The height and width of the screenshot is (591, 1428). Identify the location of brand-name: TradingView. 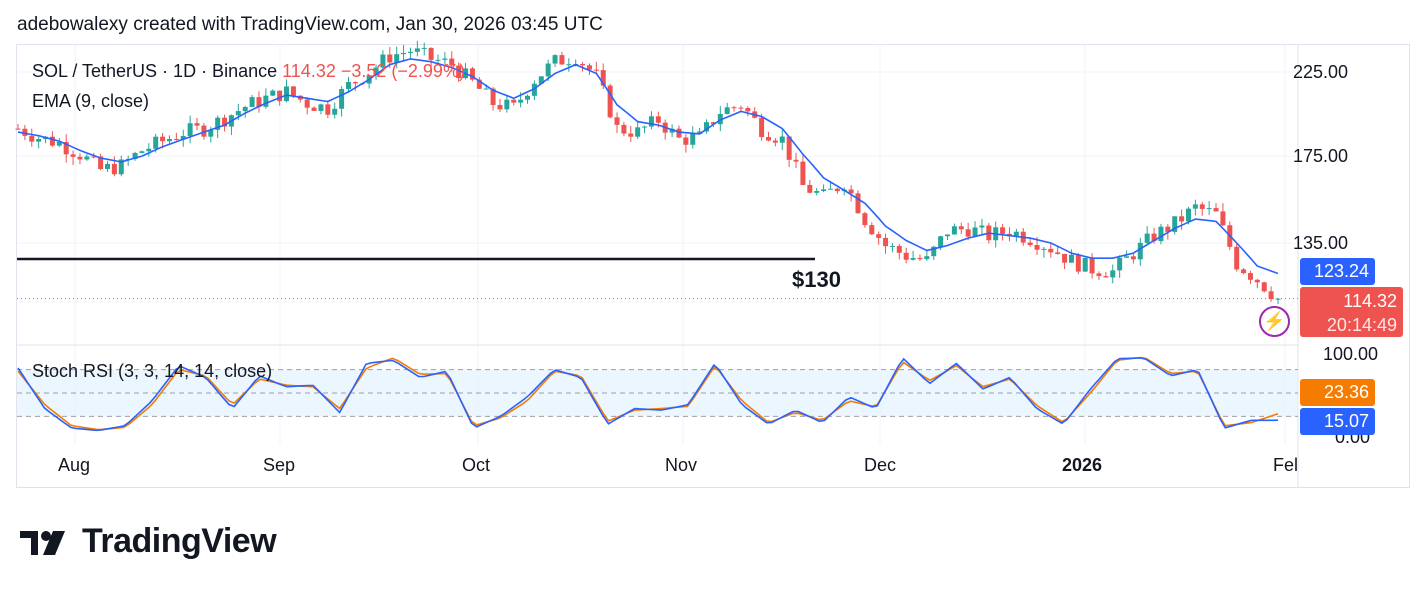
(179, 541).